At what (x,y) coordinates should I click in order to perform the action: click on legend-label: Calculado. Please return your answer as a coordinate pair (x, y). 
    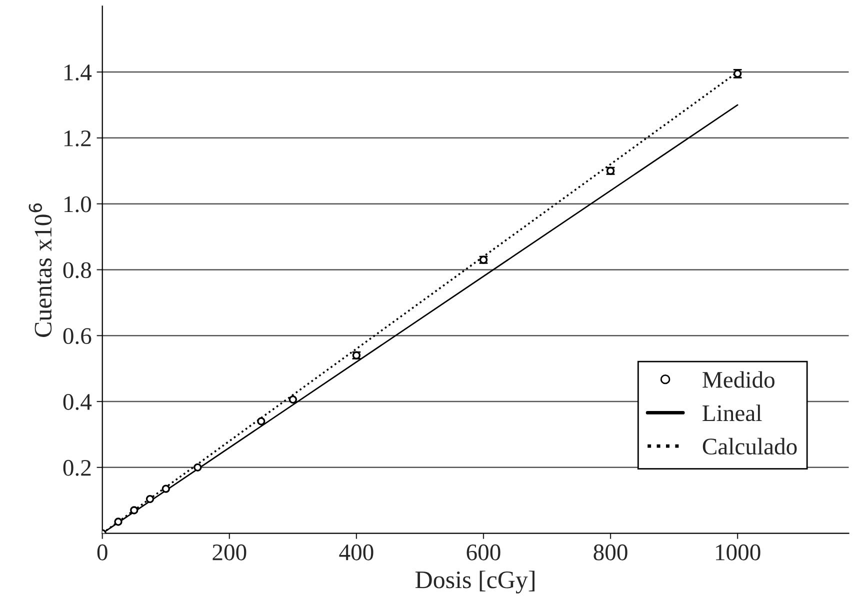
    Looking at the image, I should click on (749, 446).